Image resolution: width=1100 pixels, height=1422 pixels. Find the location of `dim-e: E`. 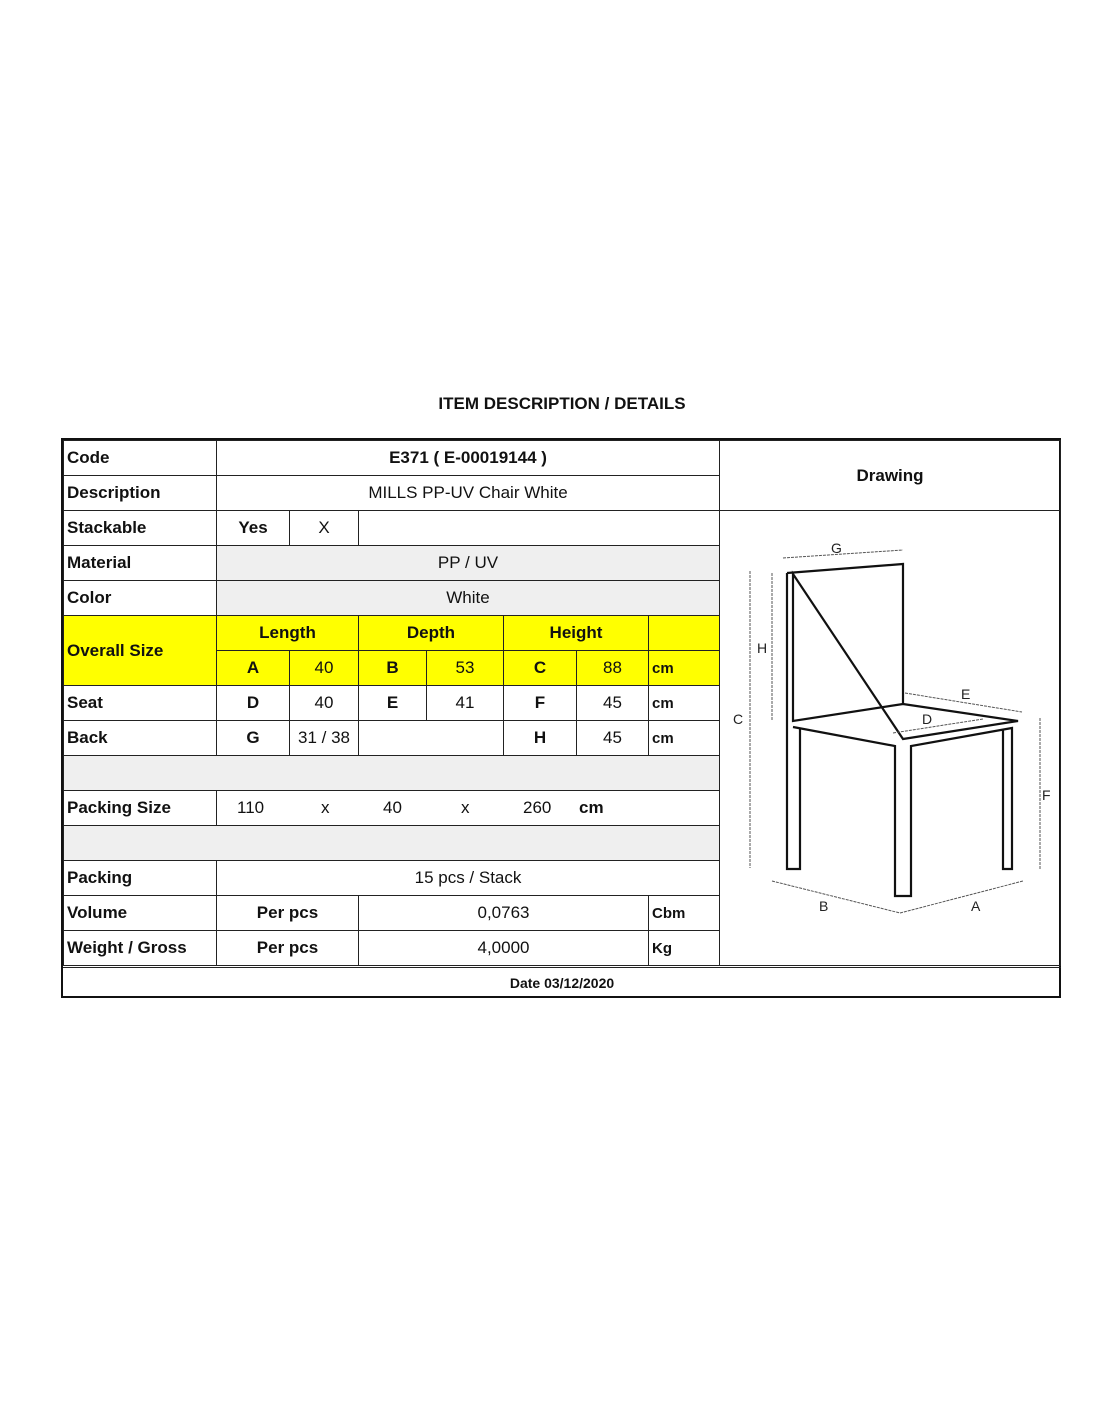

dim-e: E is located at coordinates (392, 703).